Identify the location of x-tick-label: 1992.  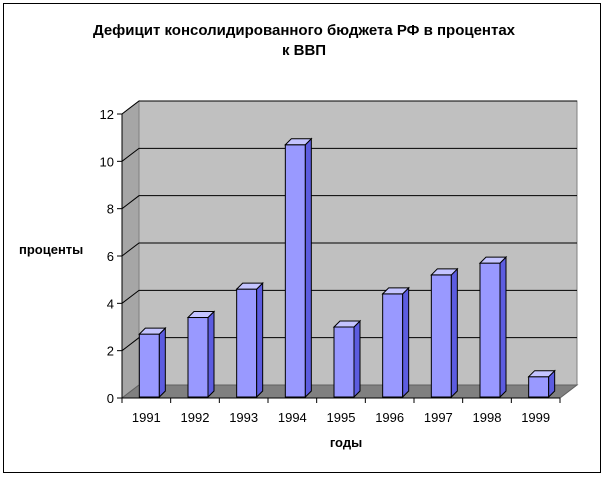
(195, 417).